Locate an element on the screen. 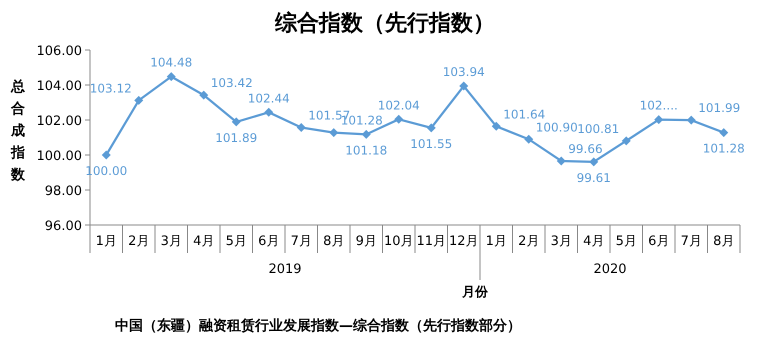  data-label: 101.28 is located at coordinates (723, 149).